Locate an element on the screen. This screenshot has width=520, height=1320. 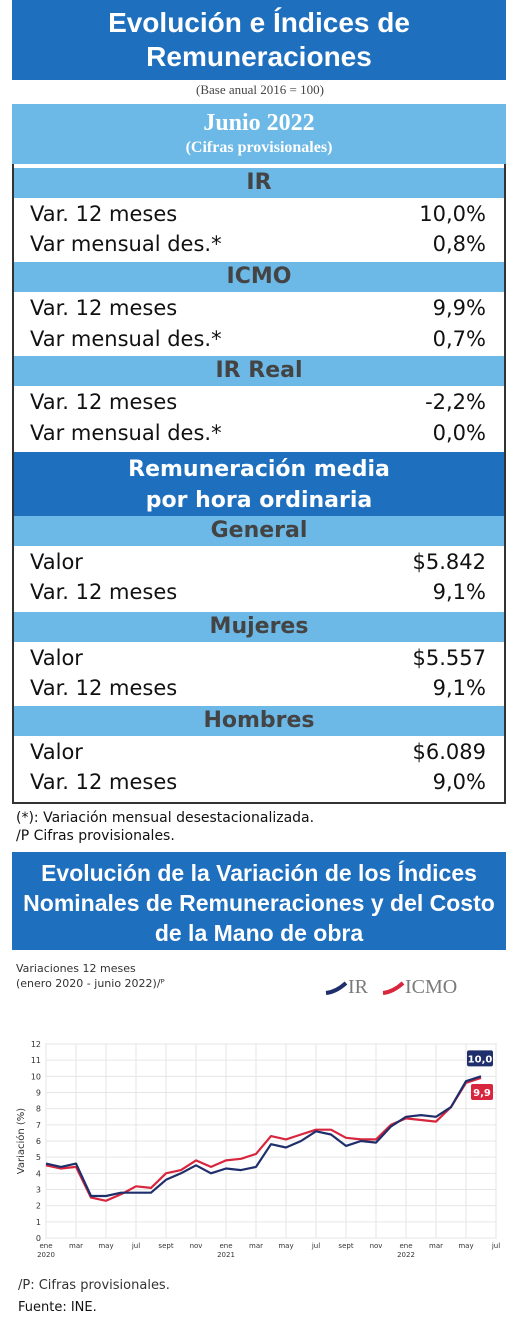
row-value: 0,8% is located at coordinates (459, 244).